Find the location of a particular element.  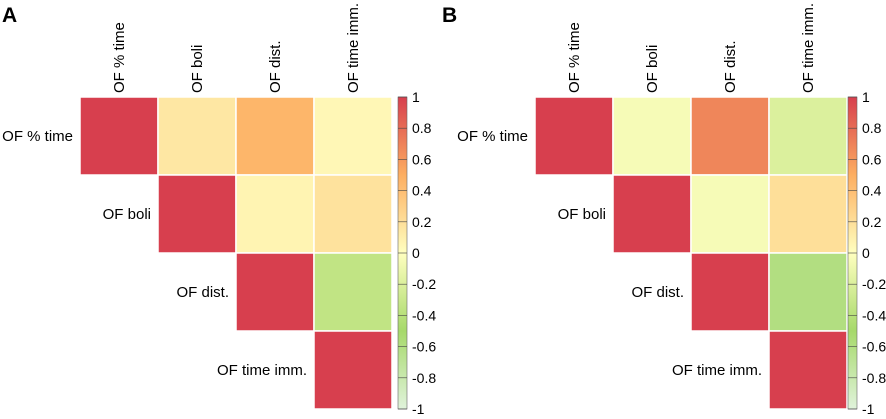

heatmap-cell-a-r0-c3 is located at coordinates (353, 136).